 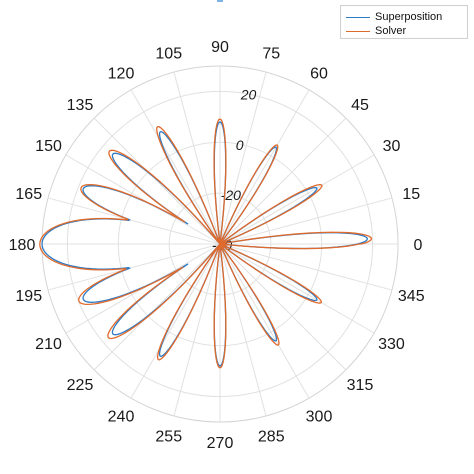 What do you see at coordinates (360, 105) in the screenshot?
I see `theta-tick-label-45: 45` at bounding box center [360, 105].